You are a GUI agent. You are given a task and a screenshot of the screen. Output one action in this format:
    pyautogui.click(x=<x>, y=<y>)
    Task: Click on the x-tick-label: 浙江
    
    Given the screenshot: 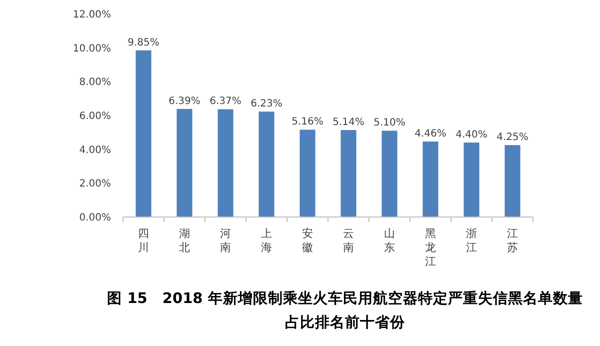 What is the action you would take?
    pyautogui.click(x=471, y=240)
    